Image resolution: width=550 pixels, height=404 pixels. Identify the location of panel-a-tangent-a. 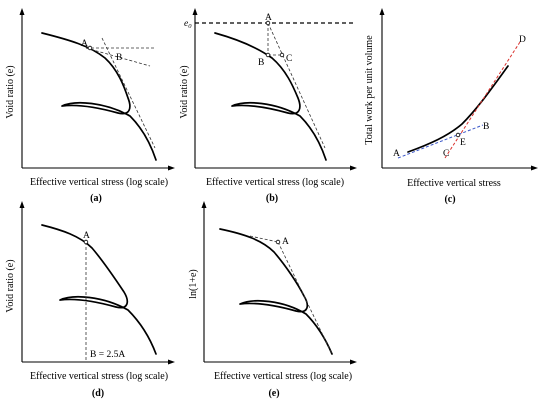
(118, 57).